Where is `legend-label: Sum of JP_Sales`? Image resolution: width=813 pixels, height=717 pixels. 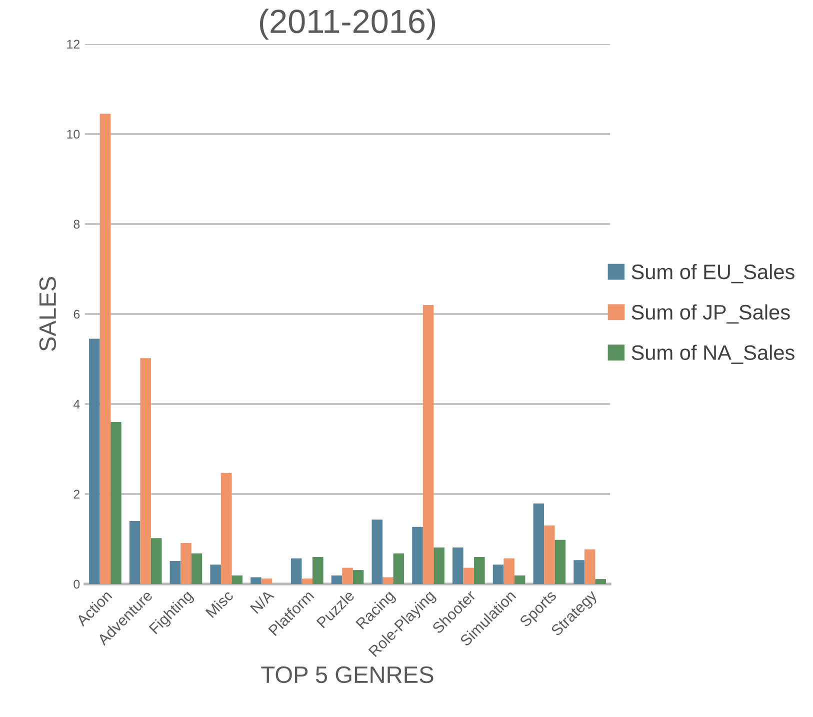 legend-label: Sum of JP_Sales is located at coordinates (711, 314).